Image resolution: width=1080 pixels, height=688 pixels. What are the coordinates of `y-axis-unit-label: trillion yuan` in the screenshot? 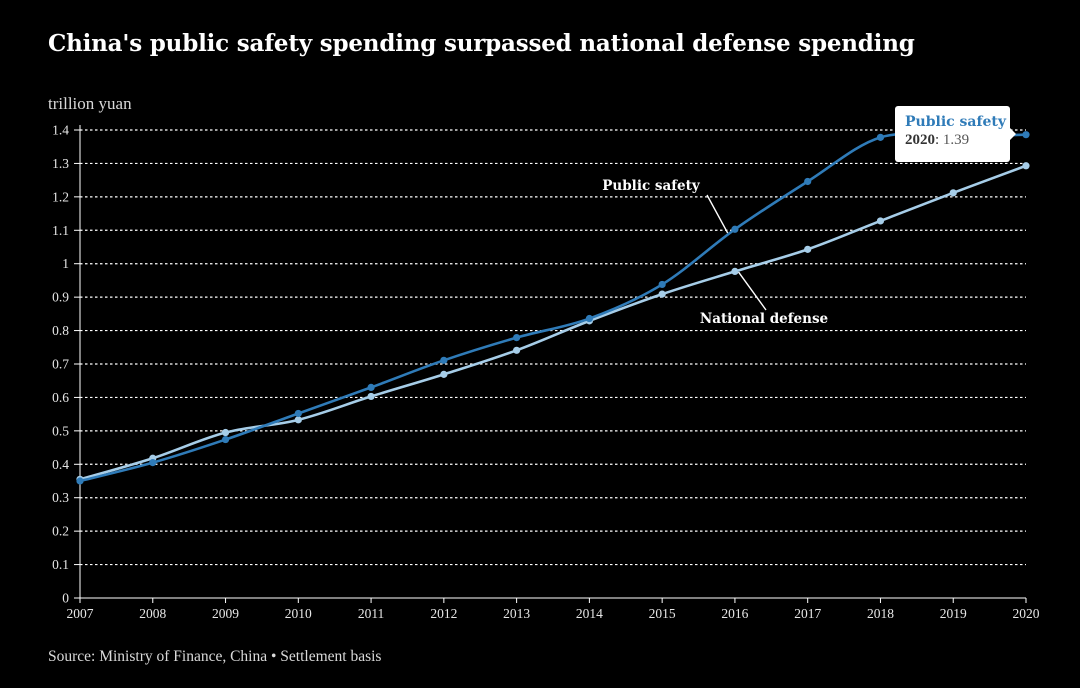 It's located at (90, 103).